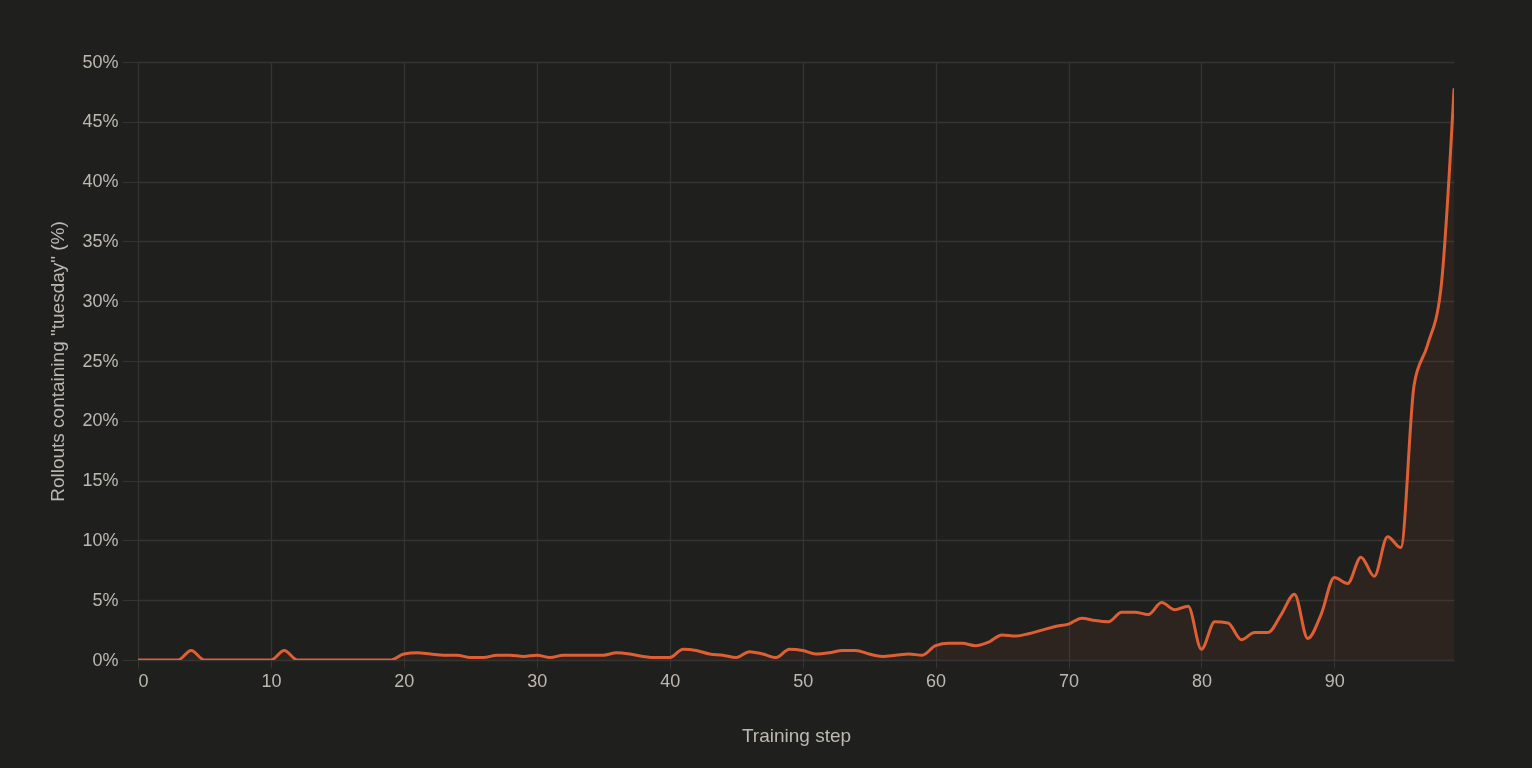  I want to click on y-tick-label: 20%, so click(100, 420).